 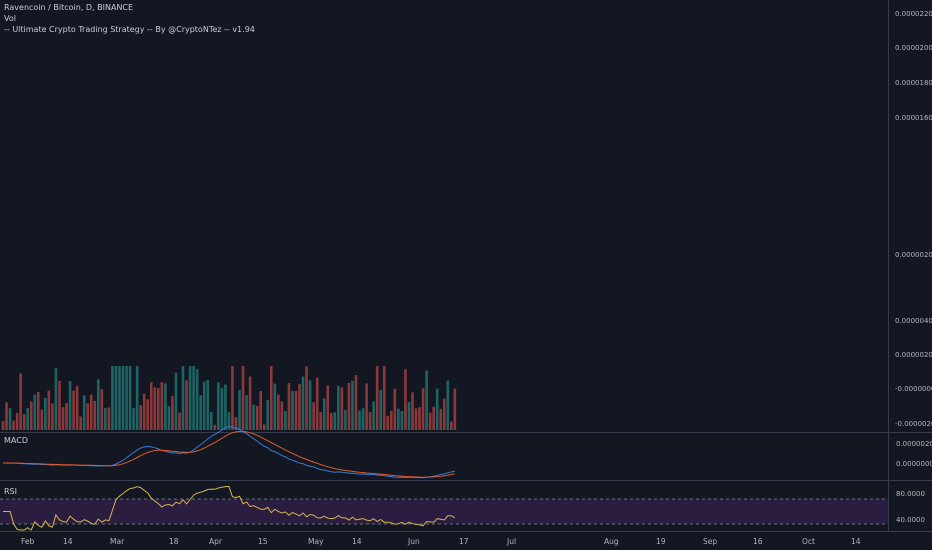 I want to click on volume-indicator-label: Vol, so click(x=10, y=18).